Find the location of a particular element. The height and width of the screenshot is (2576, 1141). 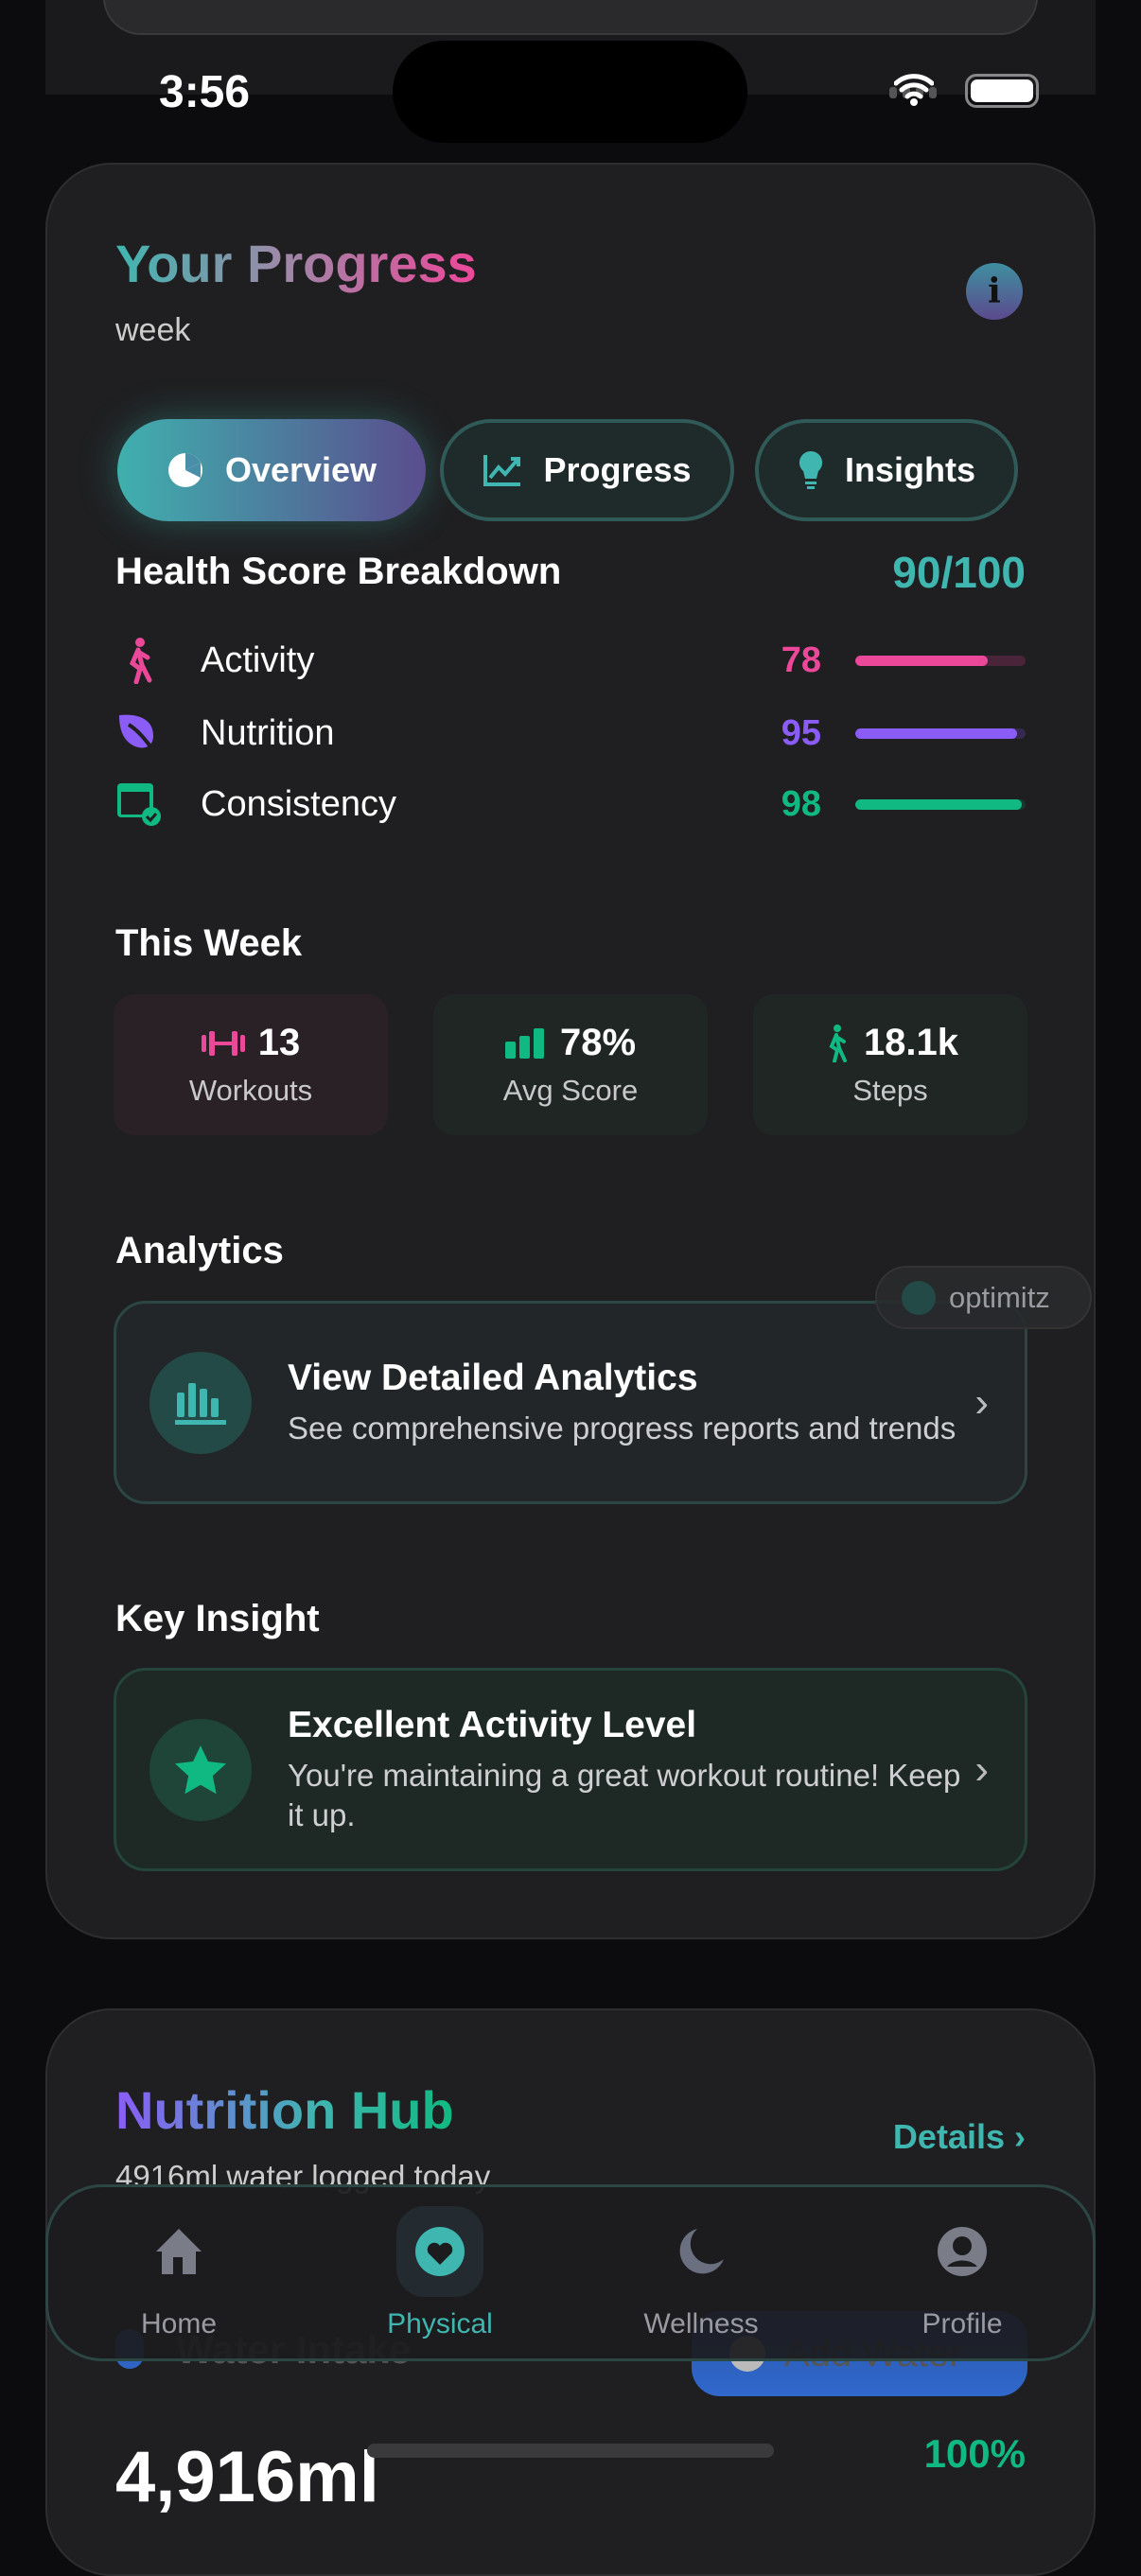

wifi-icon is located at coordinates (914, 90).